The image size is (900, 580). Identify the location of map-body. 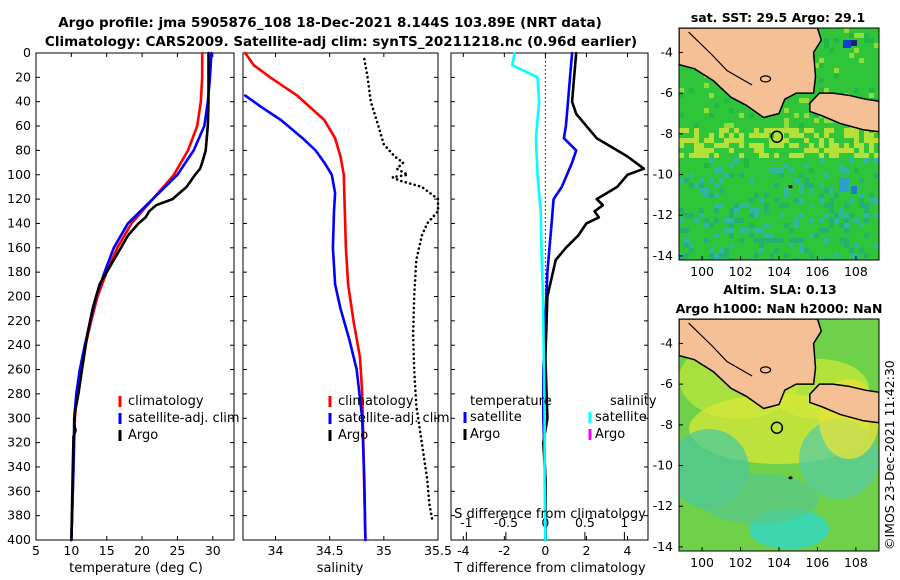
(779, 435).